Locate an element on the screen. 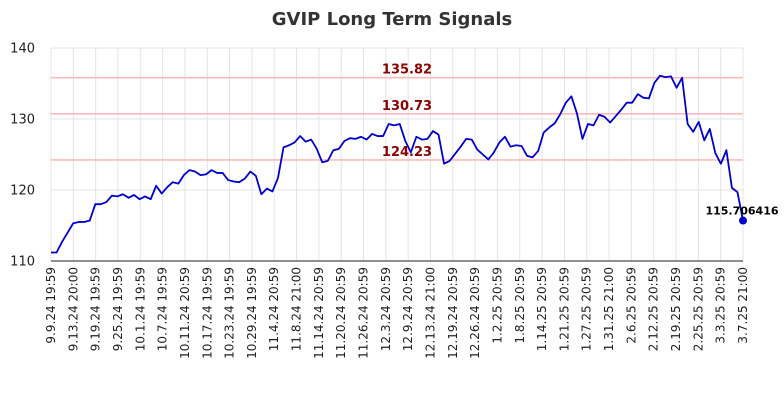 The image size is (784, 400). x-tick-label: 9.13.24 20:00 is located at coordinates (73, 309).